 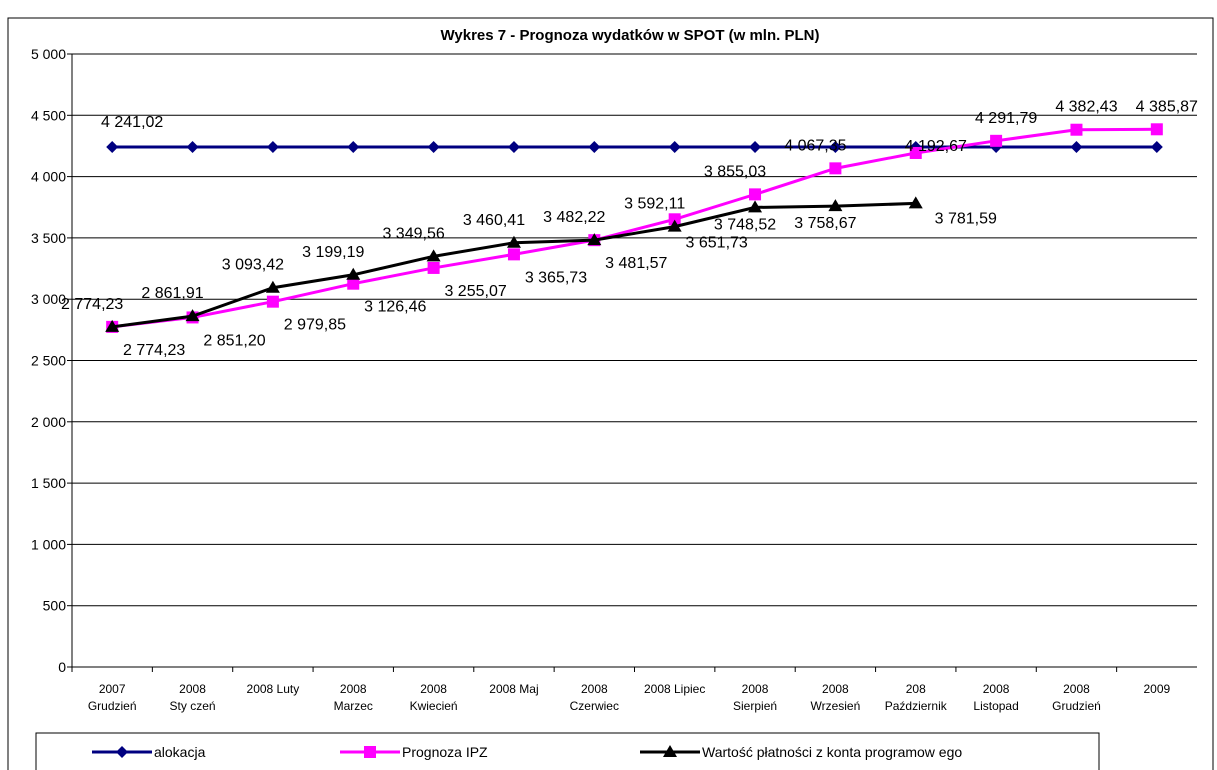 I want to click on y-tick-label: 3 000, so click(x=48, y=299).